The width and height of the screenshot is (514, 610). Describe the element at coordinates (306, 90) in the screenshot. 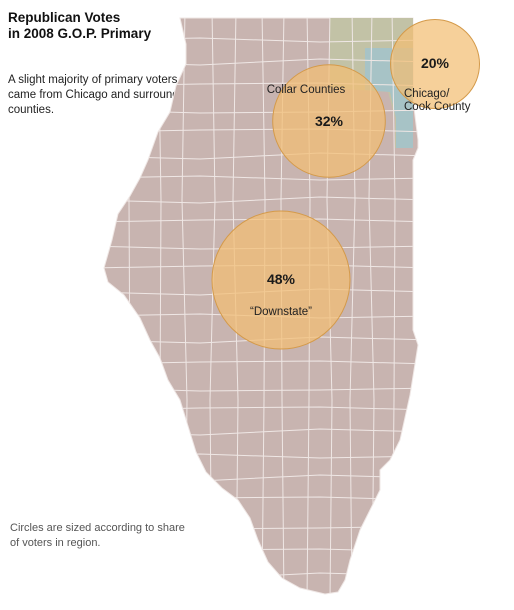

I see `collar-counties-name-label: Collar Counties` at that location.